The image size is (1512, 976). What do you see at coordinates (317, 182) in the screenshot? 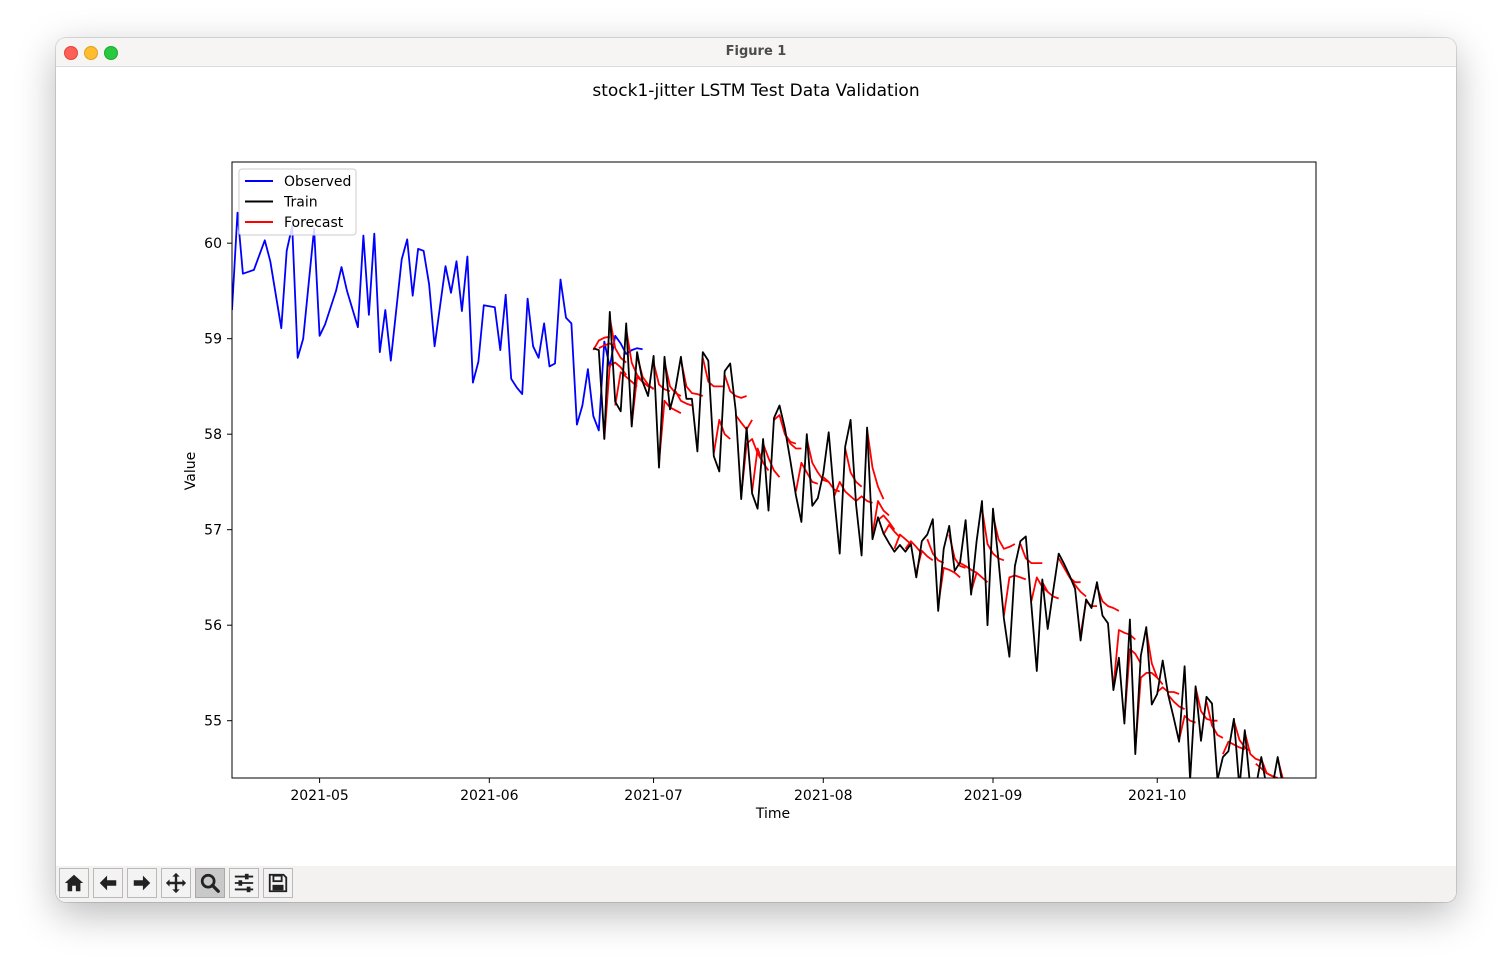
I see `legend-label: Observed` at bounding box center [317, 182].